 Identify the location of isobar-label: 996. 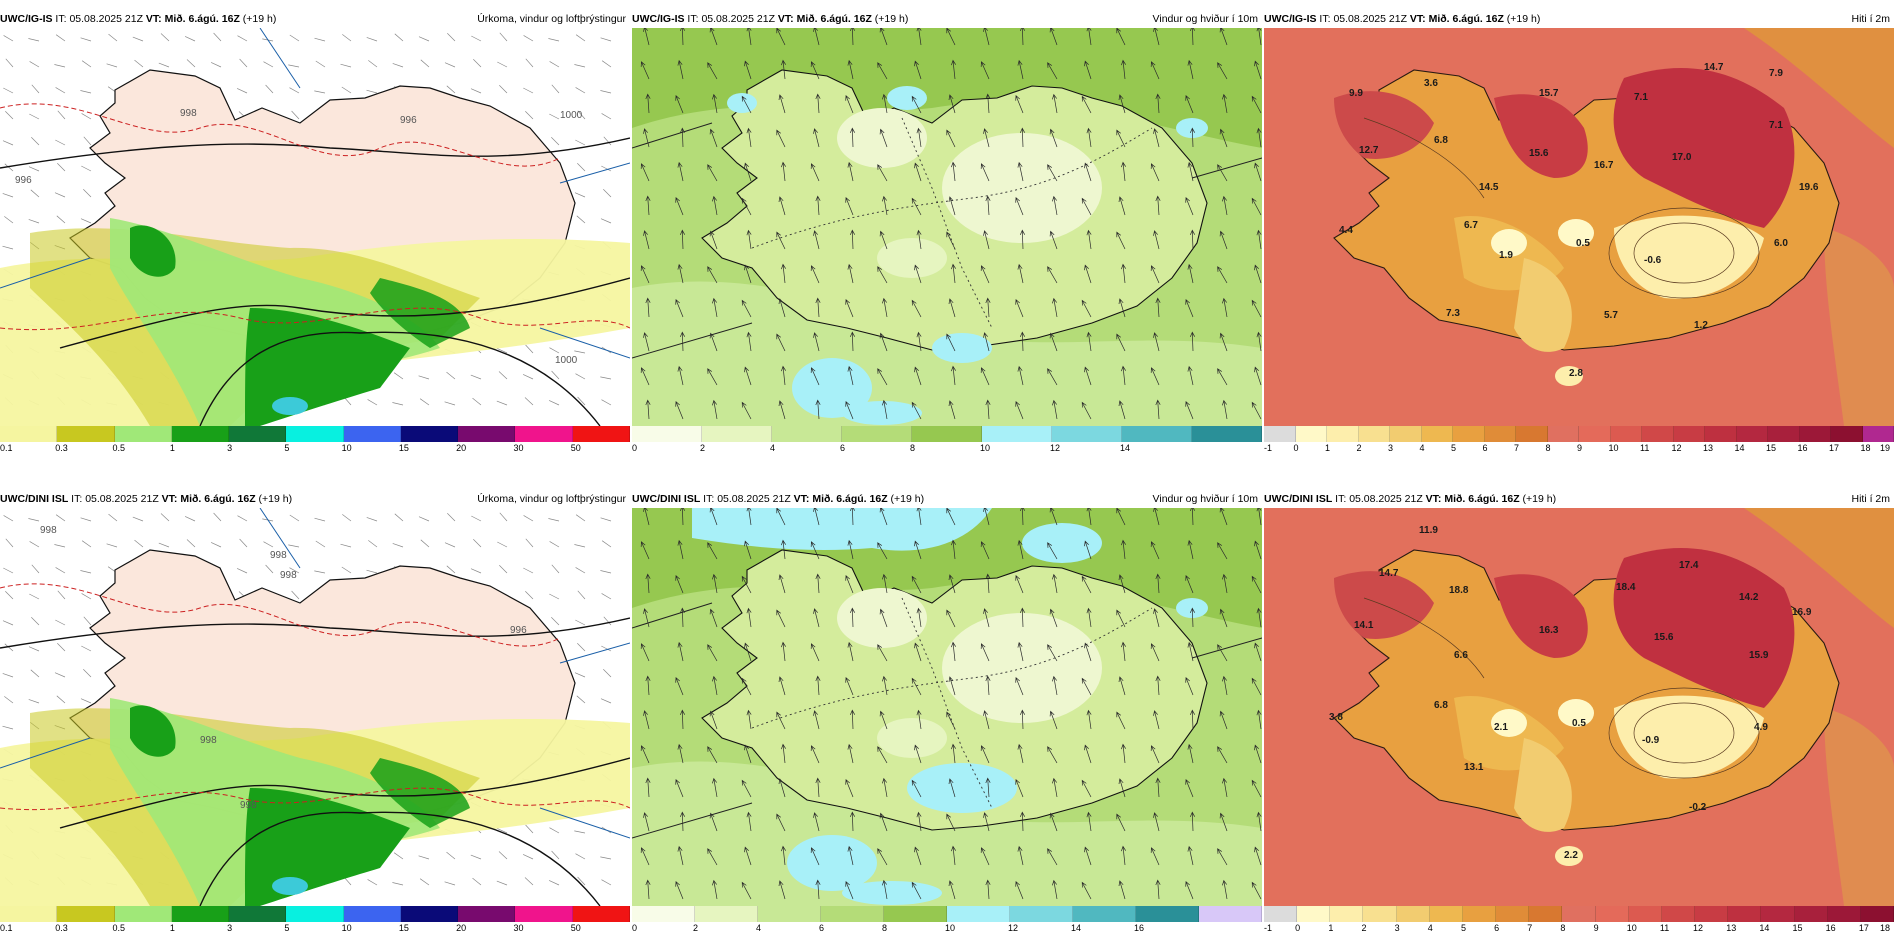
(408, 120).